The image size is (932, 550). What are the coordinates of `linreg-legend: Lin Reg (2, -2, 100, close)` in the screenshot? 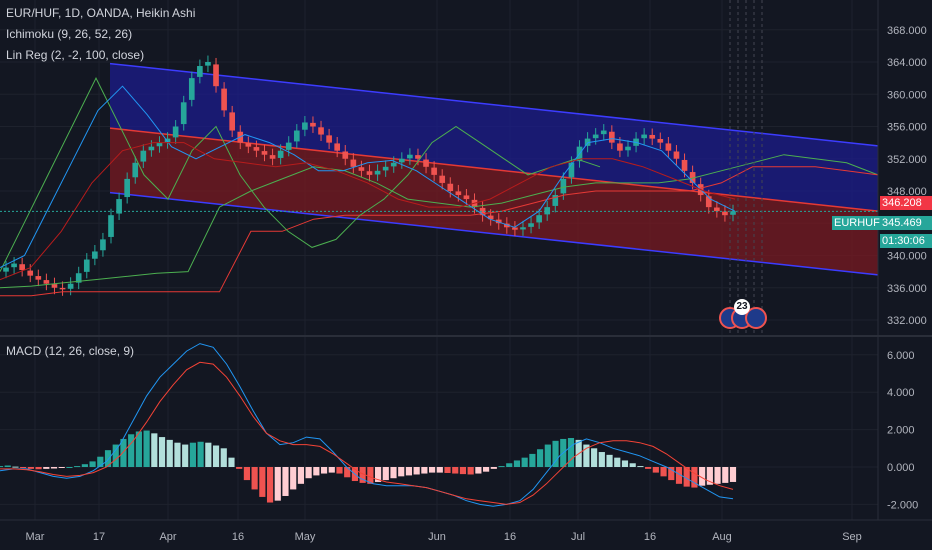 It's located at (75, 55).